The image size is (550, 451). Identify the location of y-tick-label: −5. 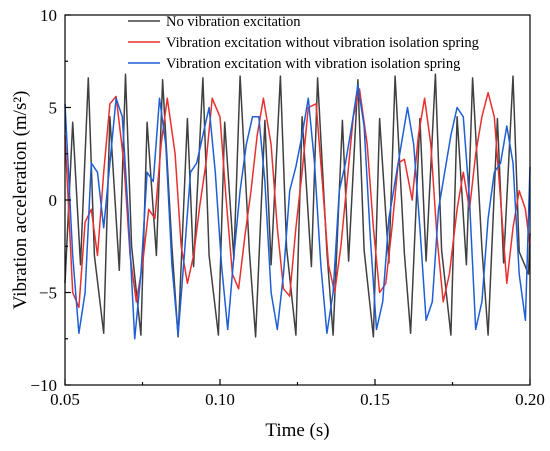
(48, 293).